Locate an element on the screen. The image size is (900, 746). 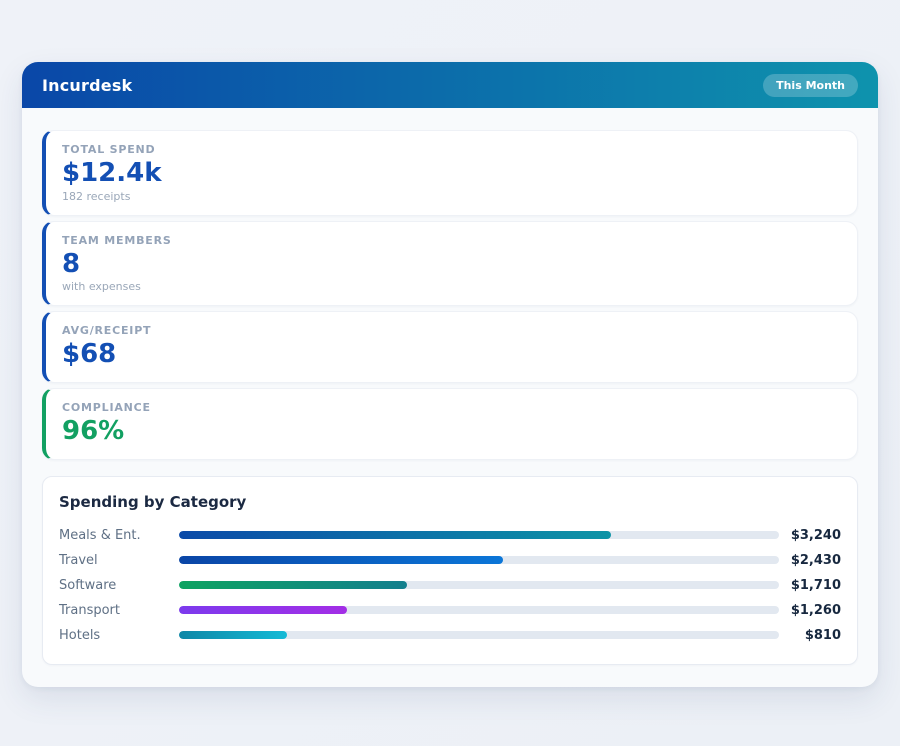
stat-subtext: with expenses is located at coordinates (101, 287).